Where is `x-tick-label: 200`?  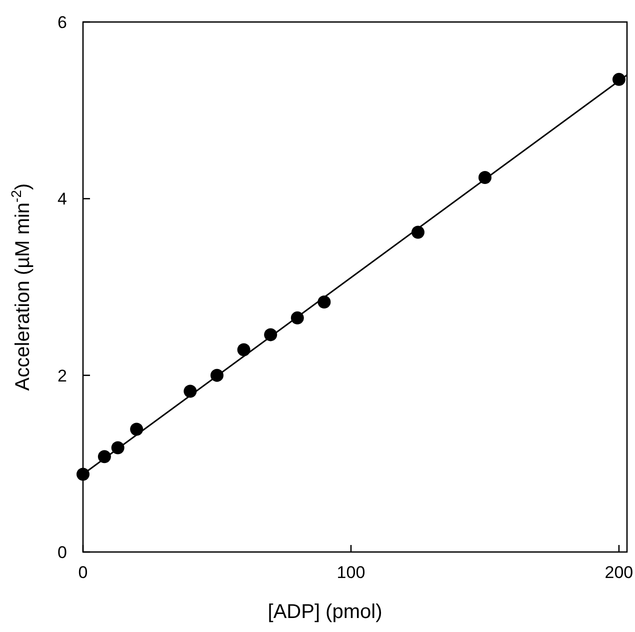
x-tick-label: 200 is located at coordinates (619, 572).